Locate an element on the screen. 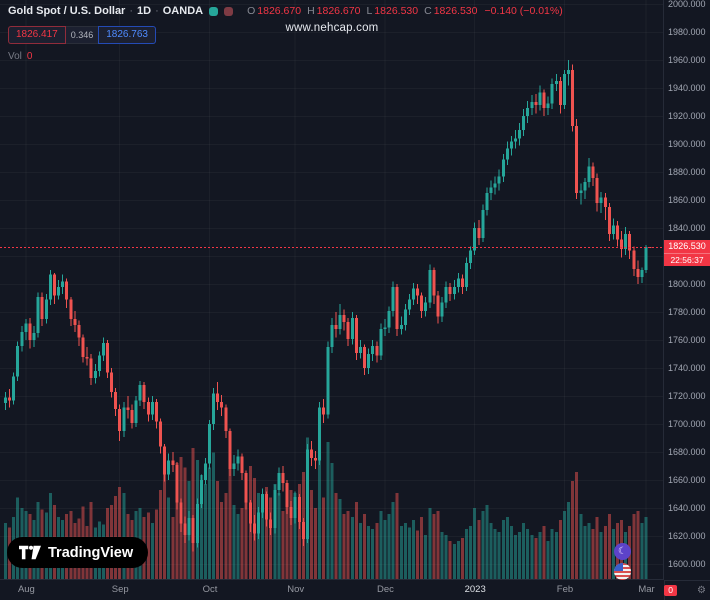  price-axis-label: 1680.000 is located at coordinates (687, 452).